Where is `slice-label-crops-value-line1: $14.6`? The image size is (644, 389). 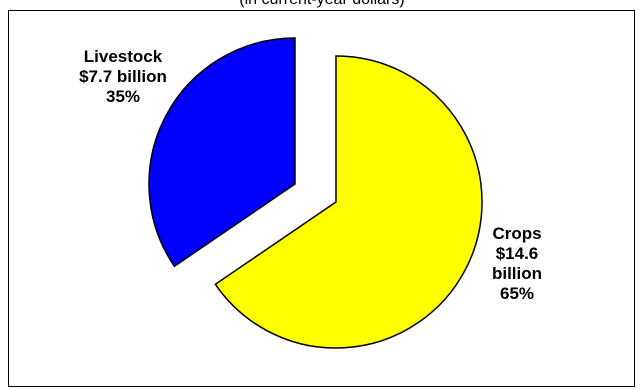 slice-label-crops-value-line1: $14.6 is located at coordinates (517, 253).